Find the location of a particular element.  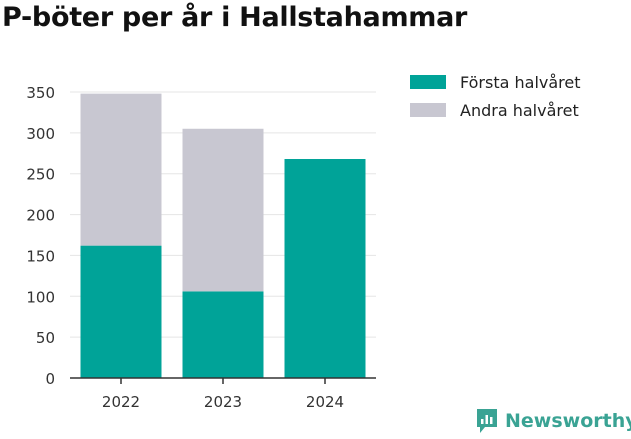

x-tick-label: 2024 is located at coordinates (325, 402).